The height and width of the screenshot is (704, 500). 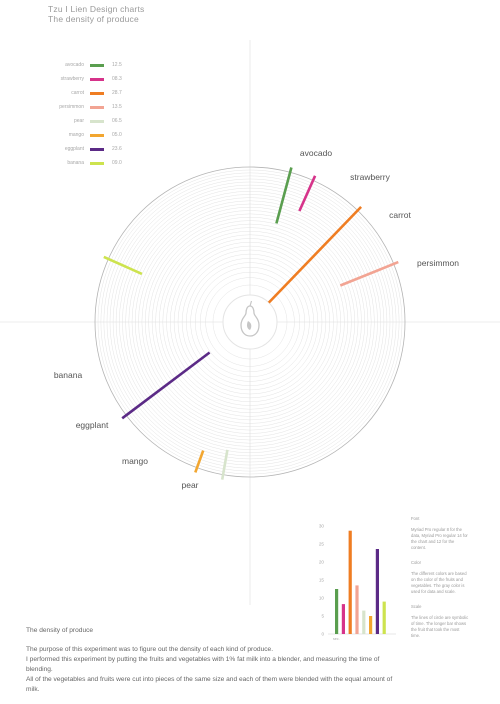 I want to click on pear-icon, so click(x=250, y=318).